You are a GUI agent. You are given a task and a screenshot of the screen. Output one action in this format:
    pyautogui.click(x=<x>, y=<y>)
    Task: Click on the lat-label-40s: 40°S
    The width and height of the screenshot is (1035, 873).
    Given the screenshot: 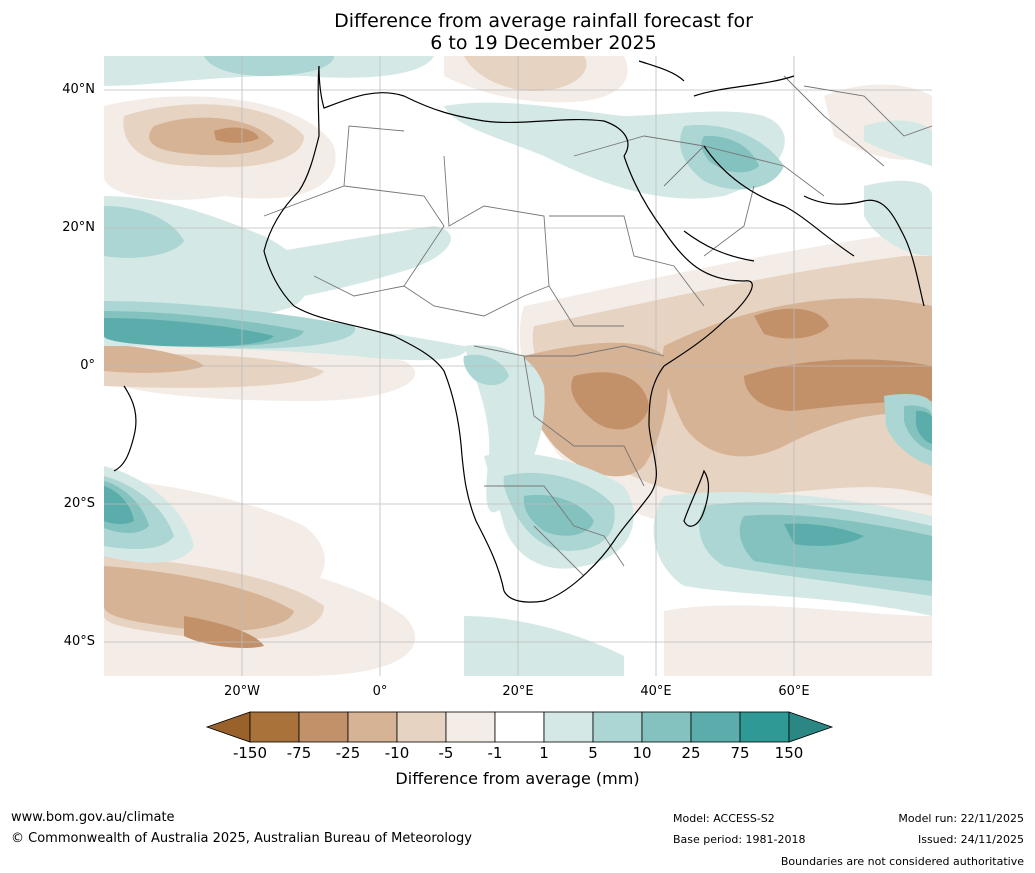 What is the action you would take?
    pyautogui.click(x=79, y=641)
    